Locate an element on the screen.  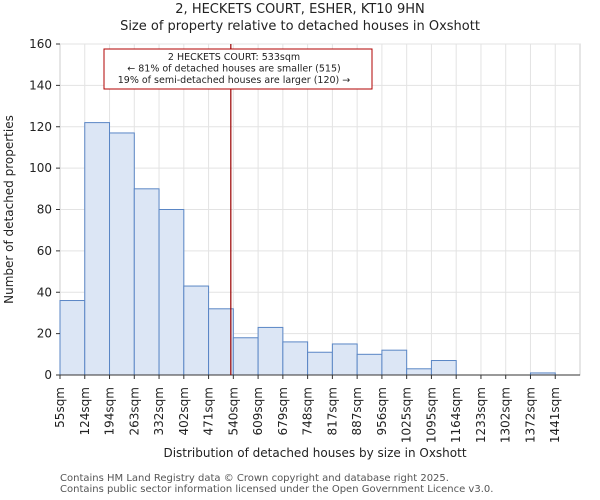
x-tick-label: 1095sqm is located at coordinates (431, 415).